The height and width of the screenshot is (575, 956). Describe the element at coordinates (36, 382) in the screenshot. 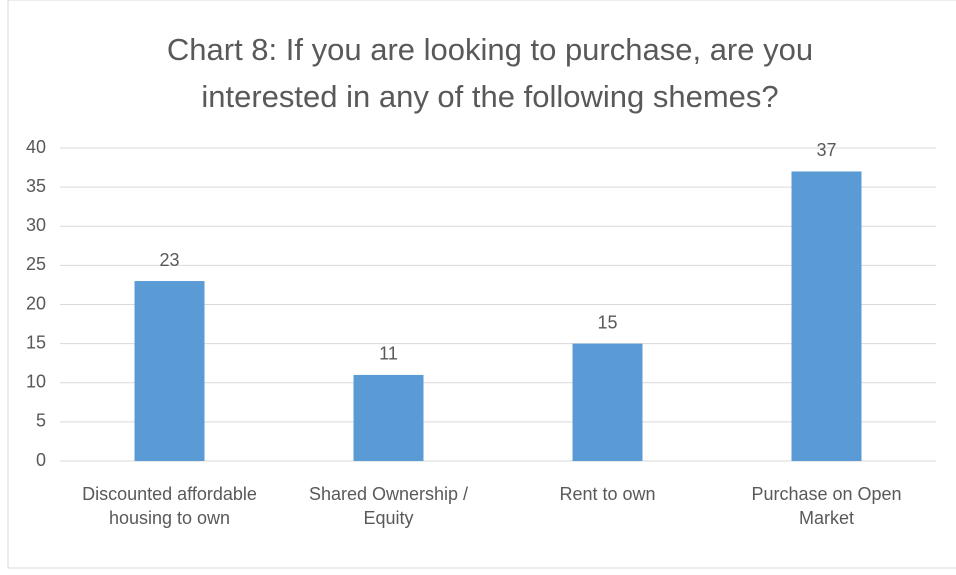

I see `y-tick-label: 10` at that location.